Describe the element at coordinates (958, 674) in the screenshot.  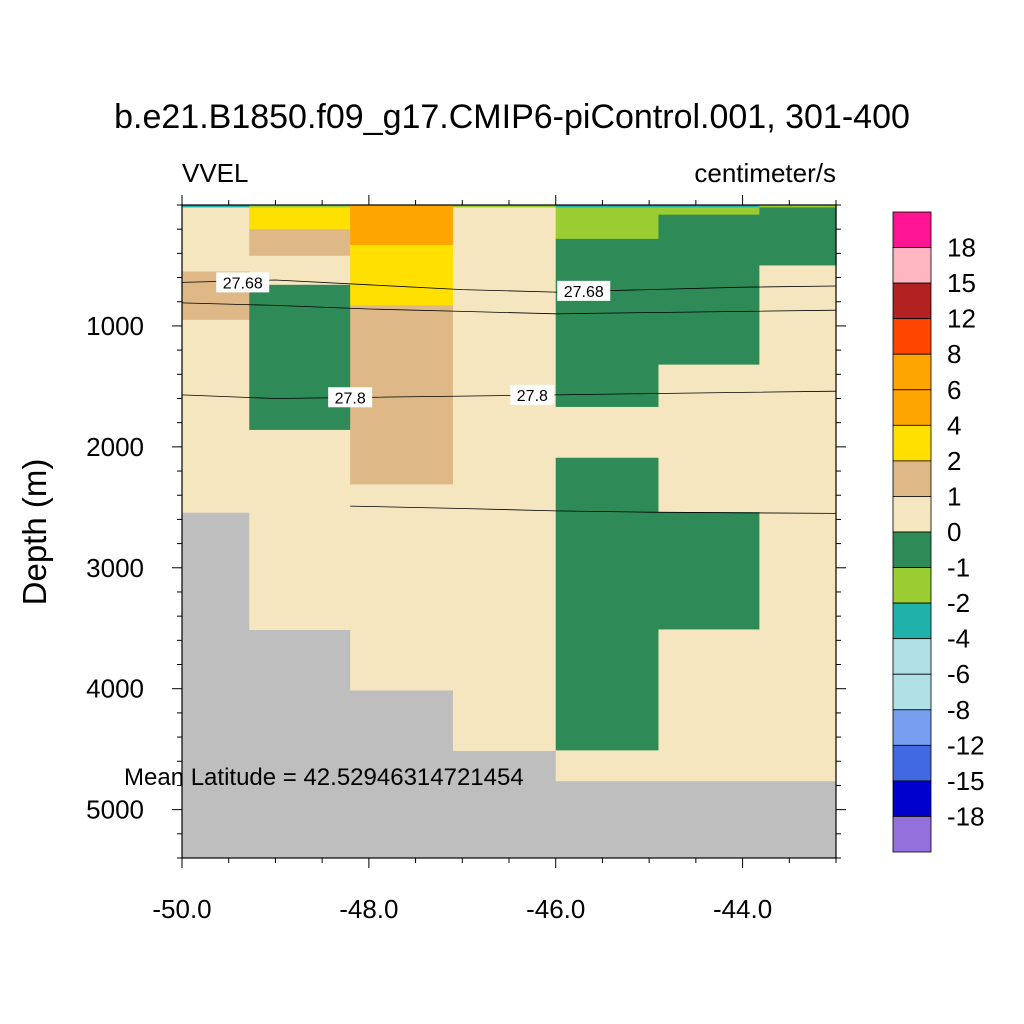
I see `colorbar-label: -6` at that location.